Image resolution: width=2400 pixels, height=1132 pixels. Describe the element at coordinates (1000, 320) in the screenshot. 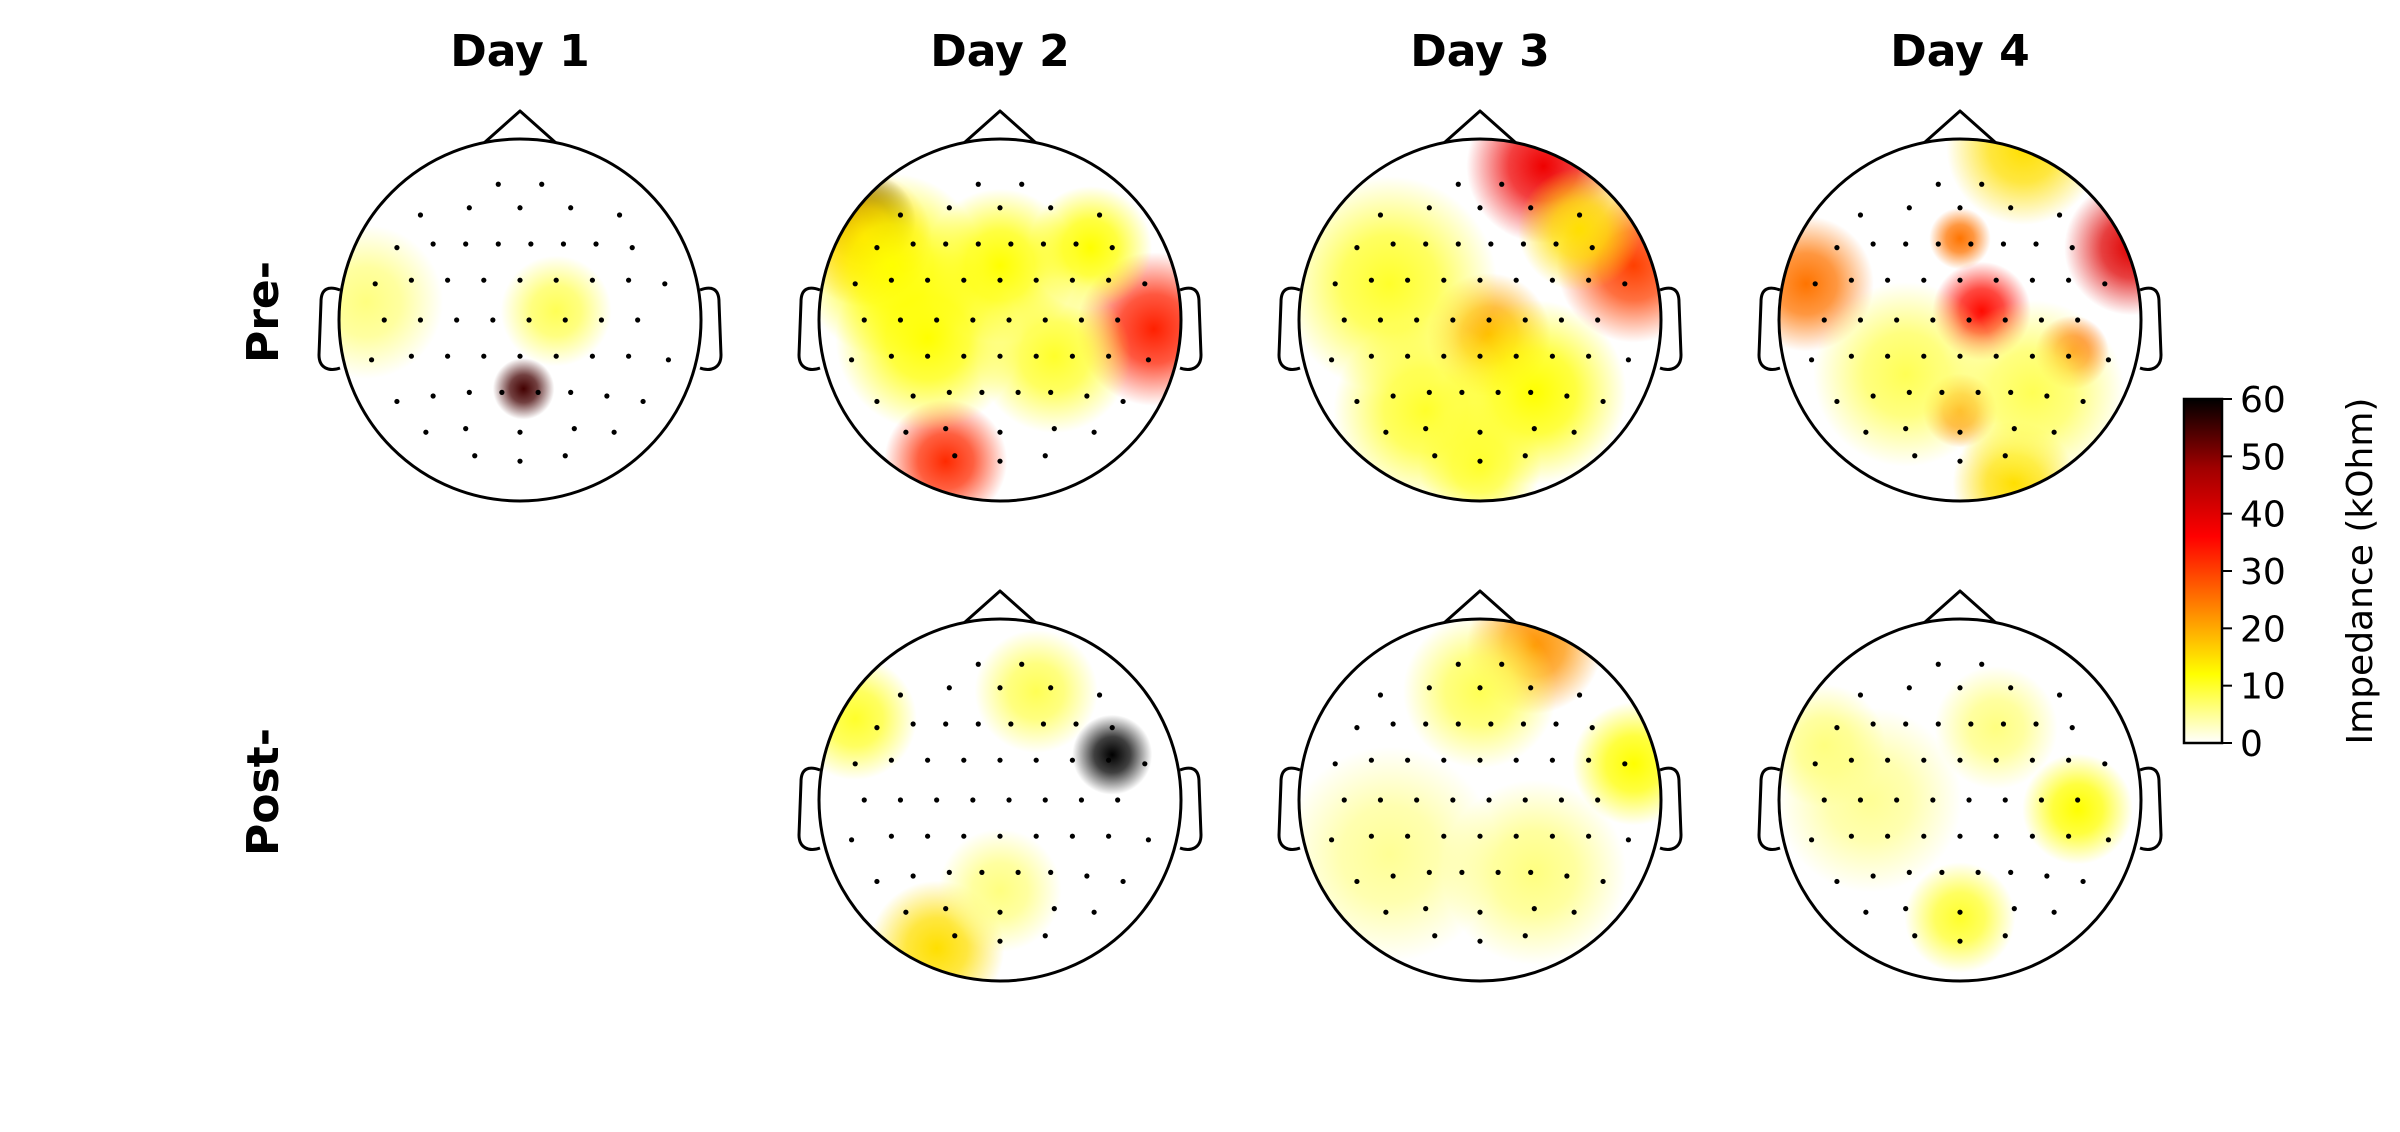

I see `head-outline` at that location.